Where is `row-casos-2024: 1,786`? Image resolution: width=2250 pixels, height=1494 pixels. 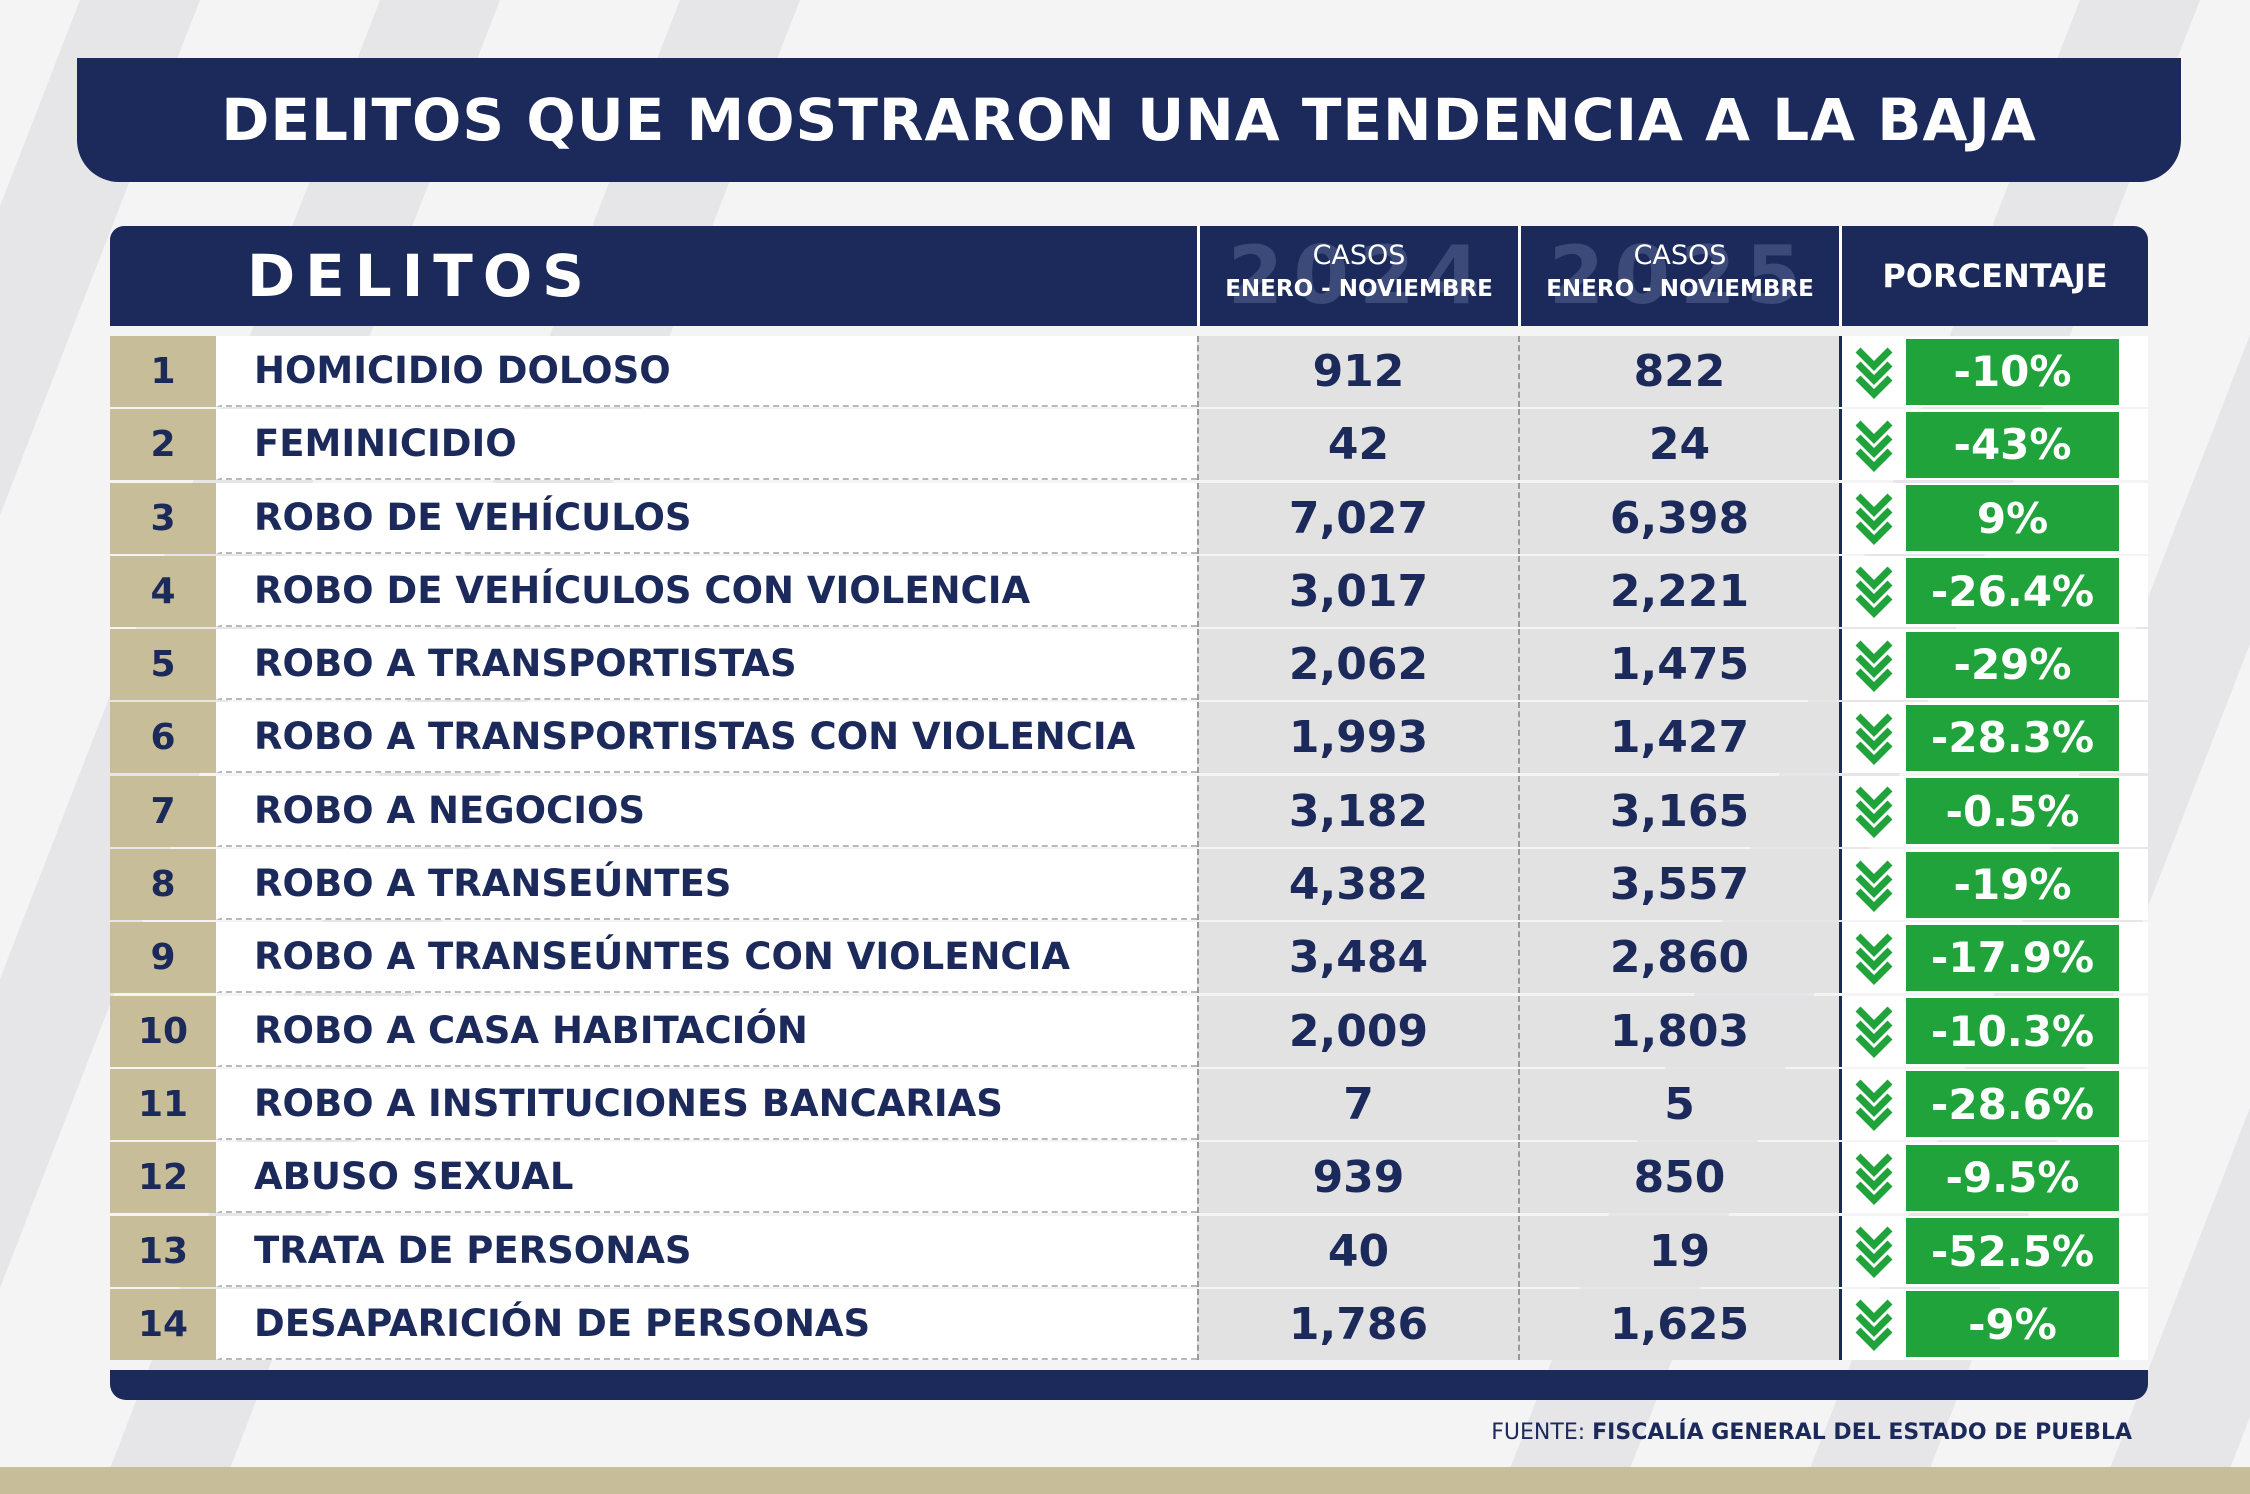
row-casos-2024: 1,786 is located at coordinates (1357, 1324).